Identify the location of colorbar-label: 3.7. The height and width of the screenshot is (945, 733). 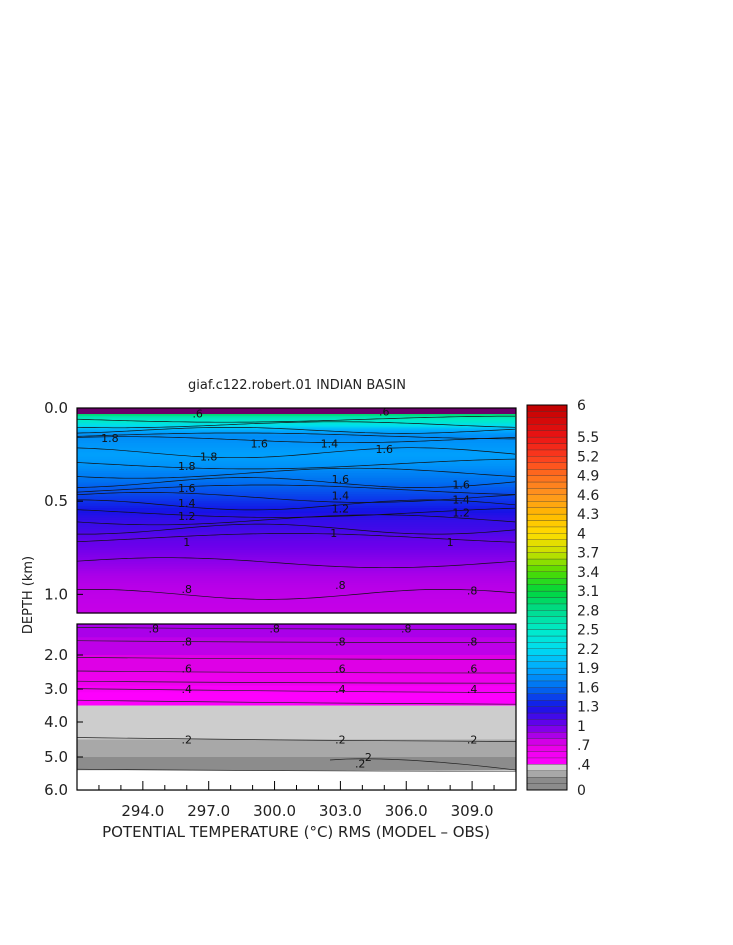
(588, 554).